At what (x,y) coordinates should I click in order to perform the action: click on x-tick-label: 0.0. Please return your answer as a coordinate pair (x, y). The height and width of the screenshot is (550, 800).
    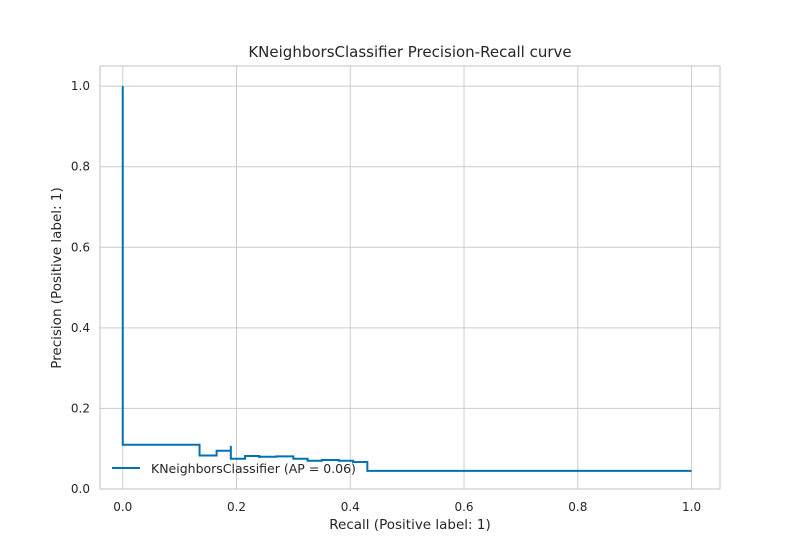
    Looking at the image, I should click on (122, 507).